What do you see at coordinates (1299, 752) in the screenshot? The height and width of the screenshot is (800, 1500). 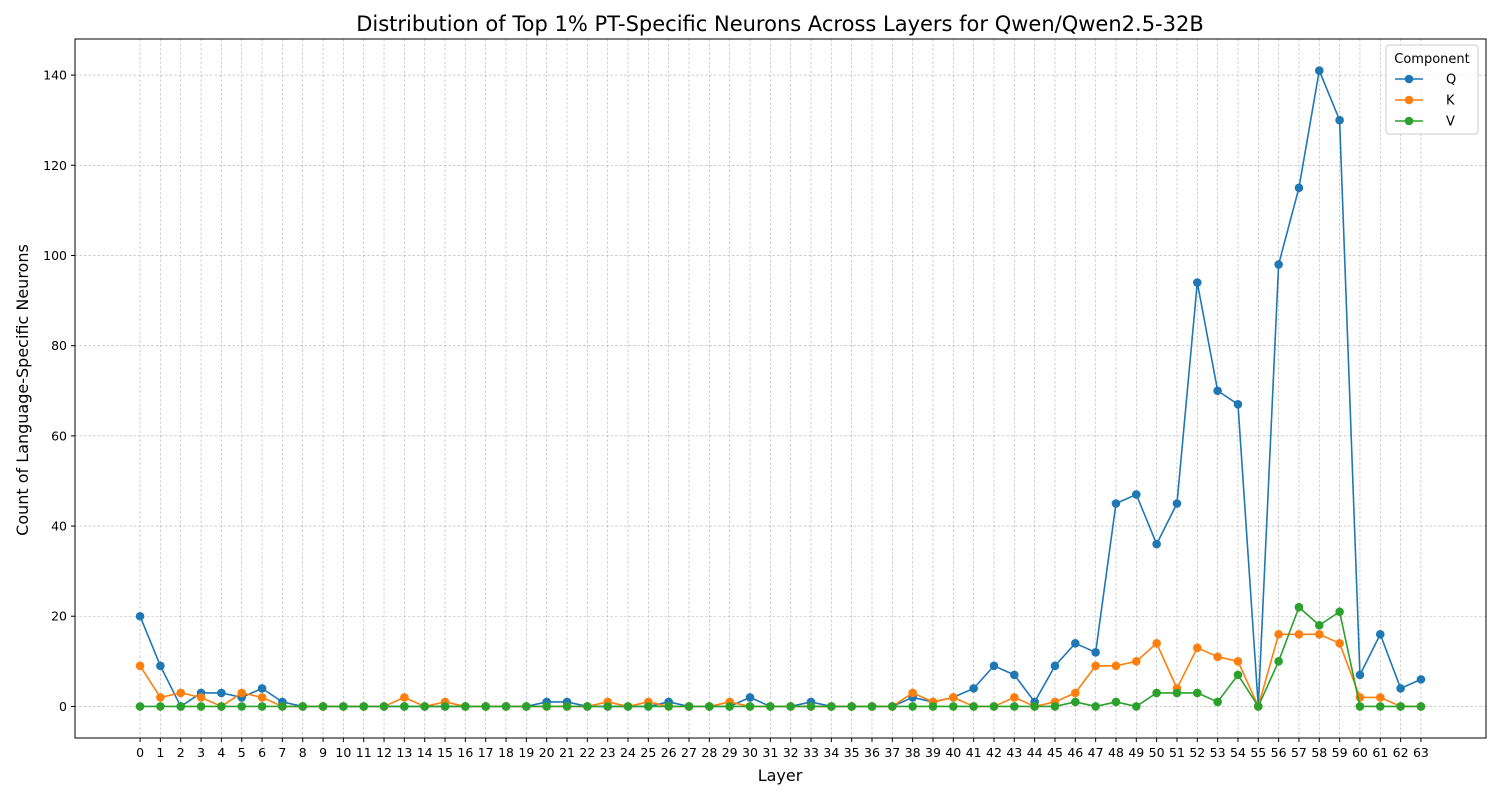 I see `x-tick-label: 57` at bounding box center [1299, 752].